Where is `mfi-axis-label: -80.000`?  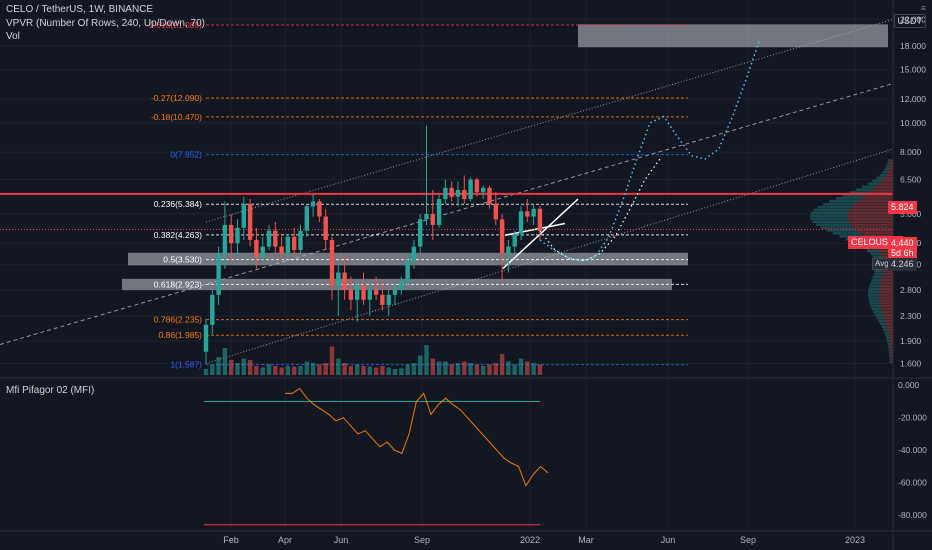
mfi-axis-label: -80.000 is located at coordinates (912, 515).